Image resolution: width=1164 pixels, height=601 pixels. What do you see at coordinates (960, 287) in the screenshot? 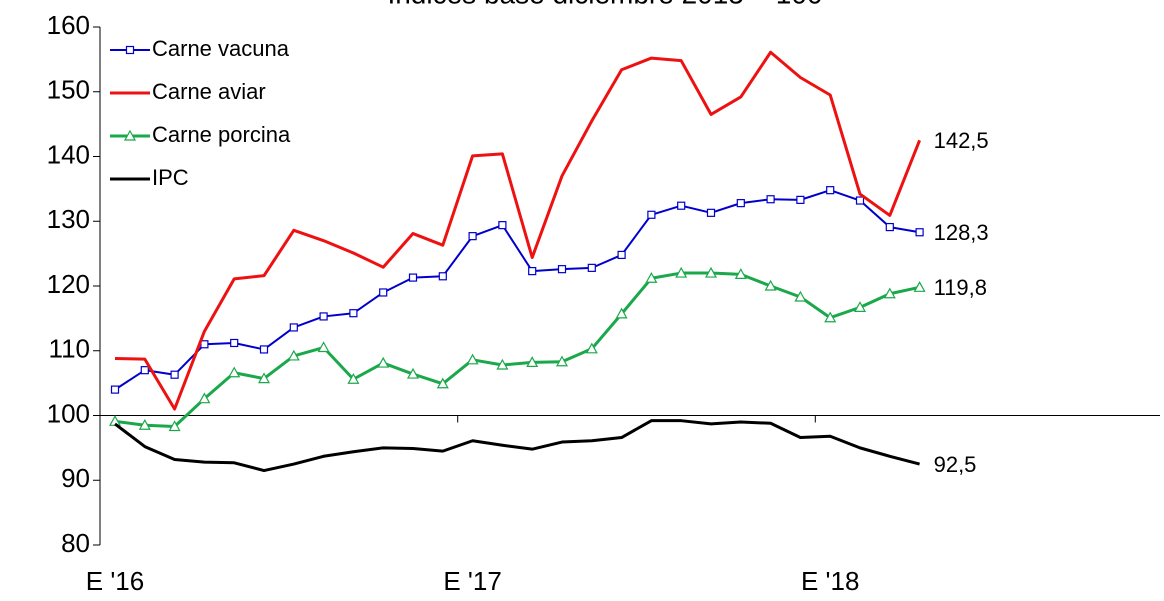
I see `data-label: 119,8` at bounding box center [960, 287].